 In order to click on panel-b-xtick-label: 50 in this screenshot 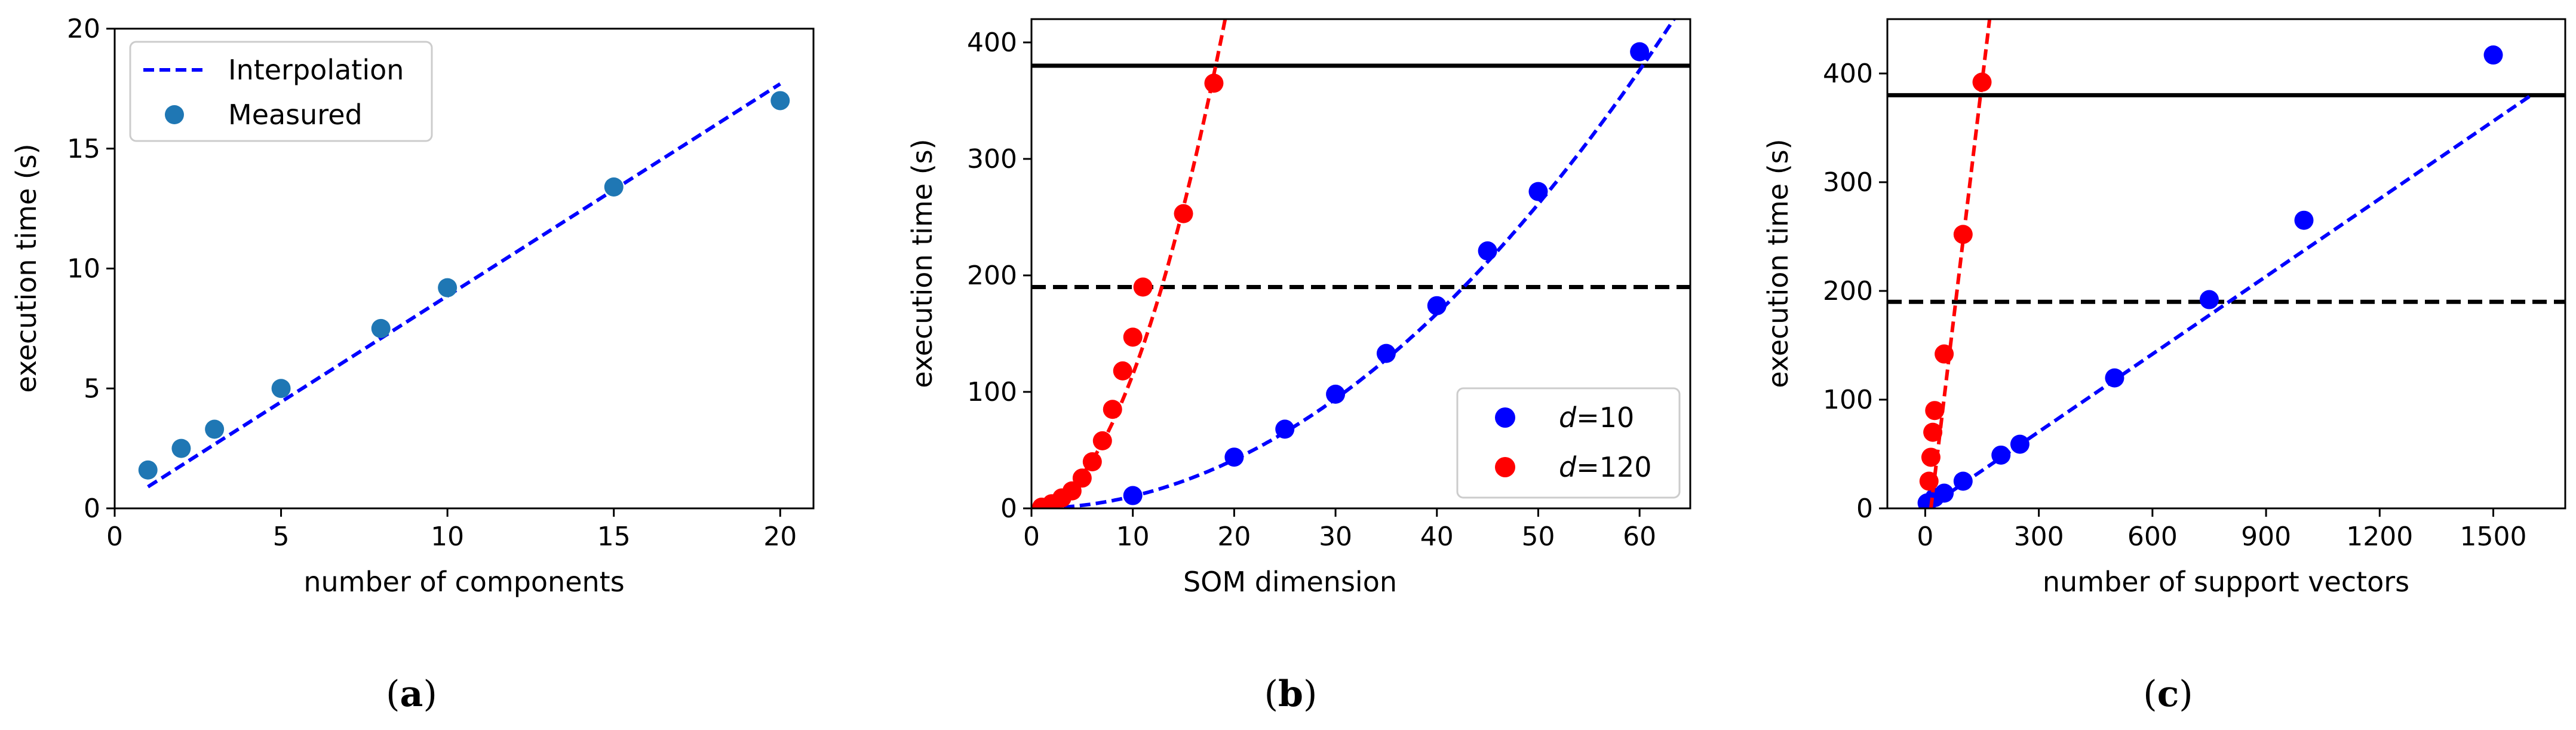, I will do `click(1538, 537)`.